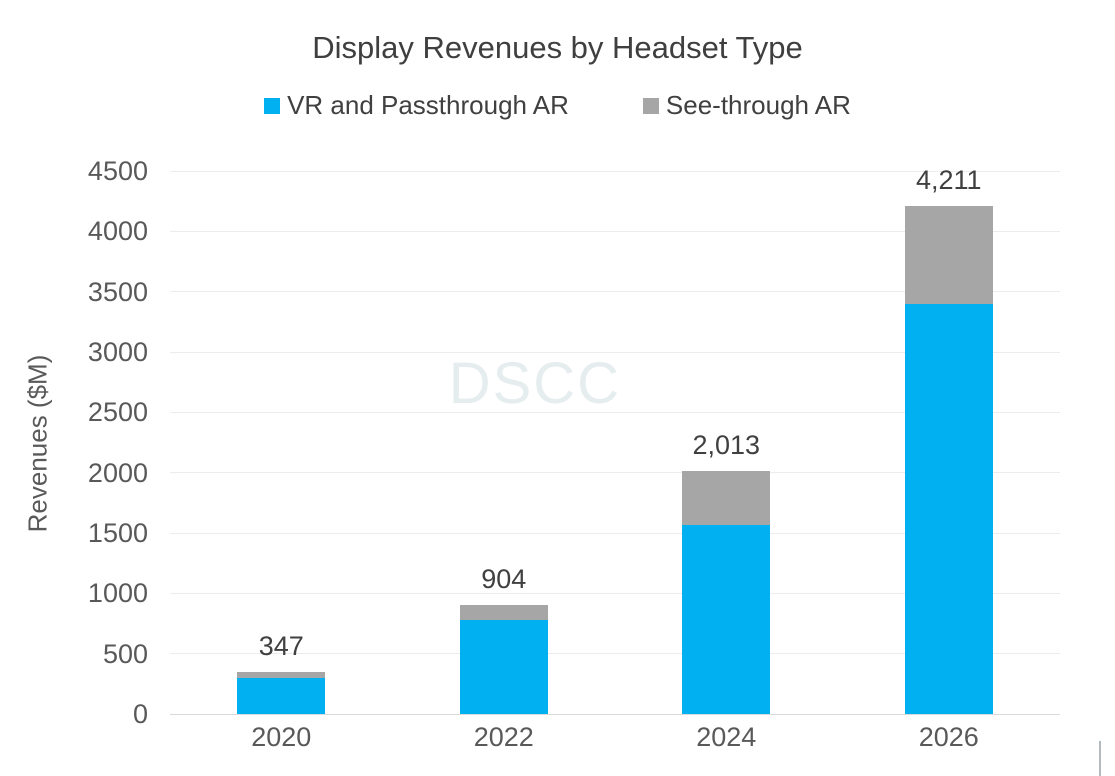 This screenshot has height=776, width=1115. I want to click on bar-2024, so click(726, 592).